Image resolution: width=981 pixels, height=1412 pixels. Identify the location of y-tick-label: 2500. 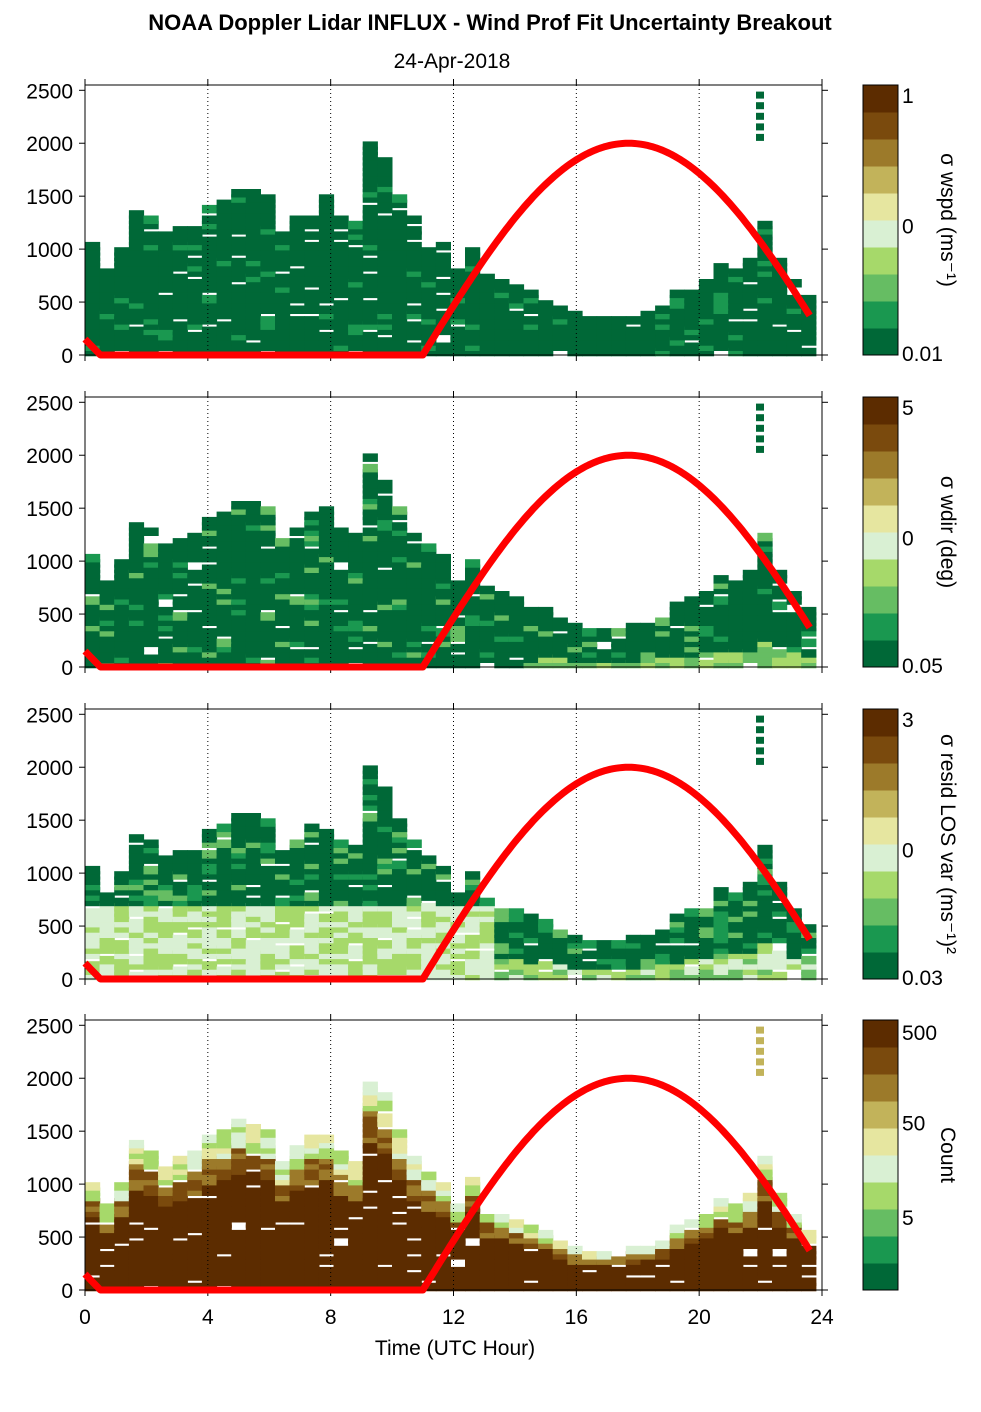
(49, 715).